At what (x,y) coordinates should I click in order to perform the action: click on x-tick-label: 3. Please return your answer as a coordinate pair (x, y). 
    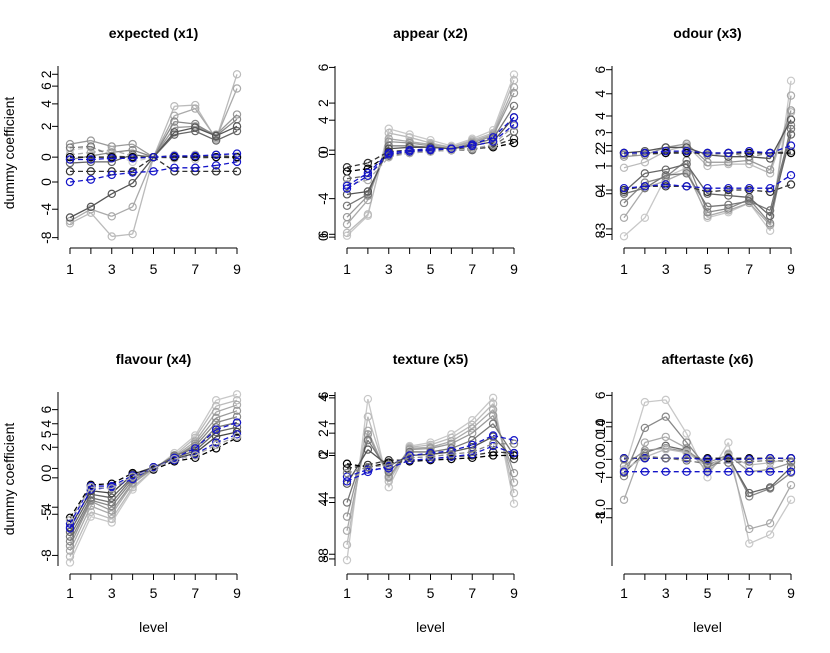
    Looking at the image, I should click on (389, 593).